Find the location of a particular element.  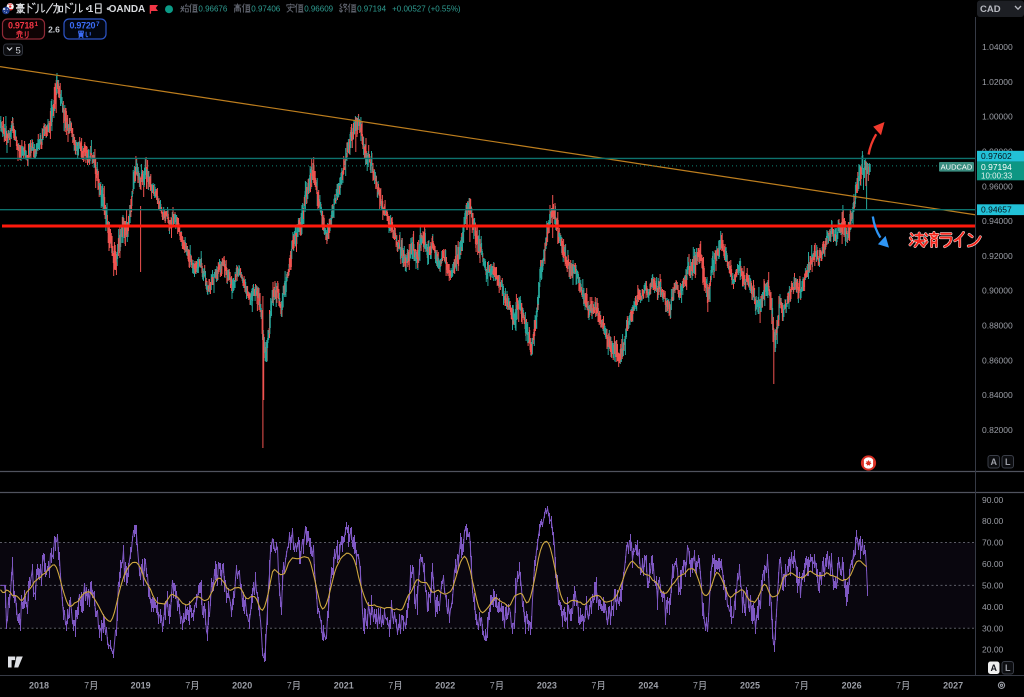

svg-text: 0.92000 is located at coordinates (997, 256).